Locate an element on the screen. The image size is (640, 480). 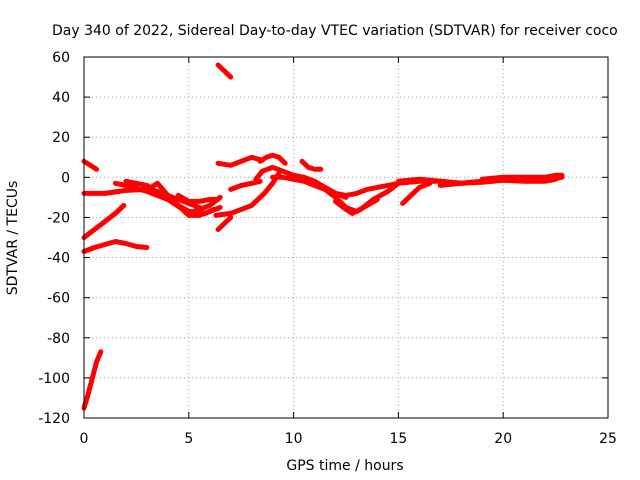
x-tick-label: 0 is located at coordinates (84, 439).